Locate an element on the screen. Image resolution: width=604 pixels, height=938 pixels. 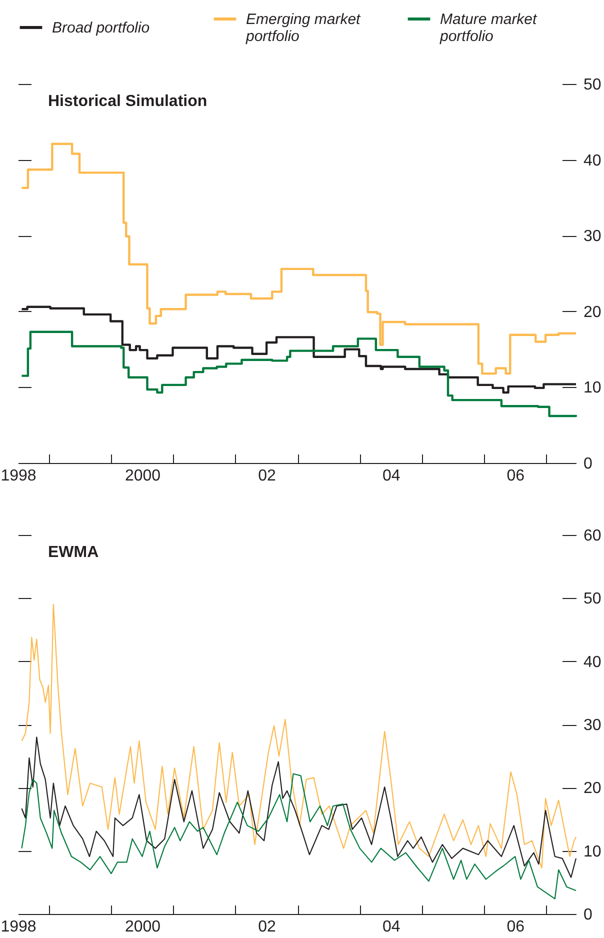
legend-label: Broad portfolio is located at coordinates (101, 28).